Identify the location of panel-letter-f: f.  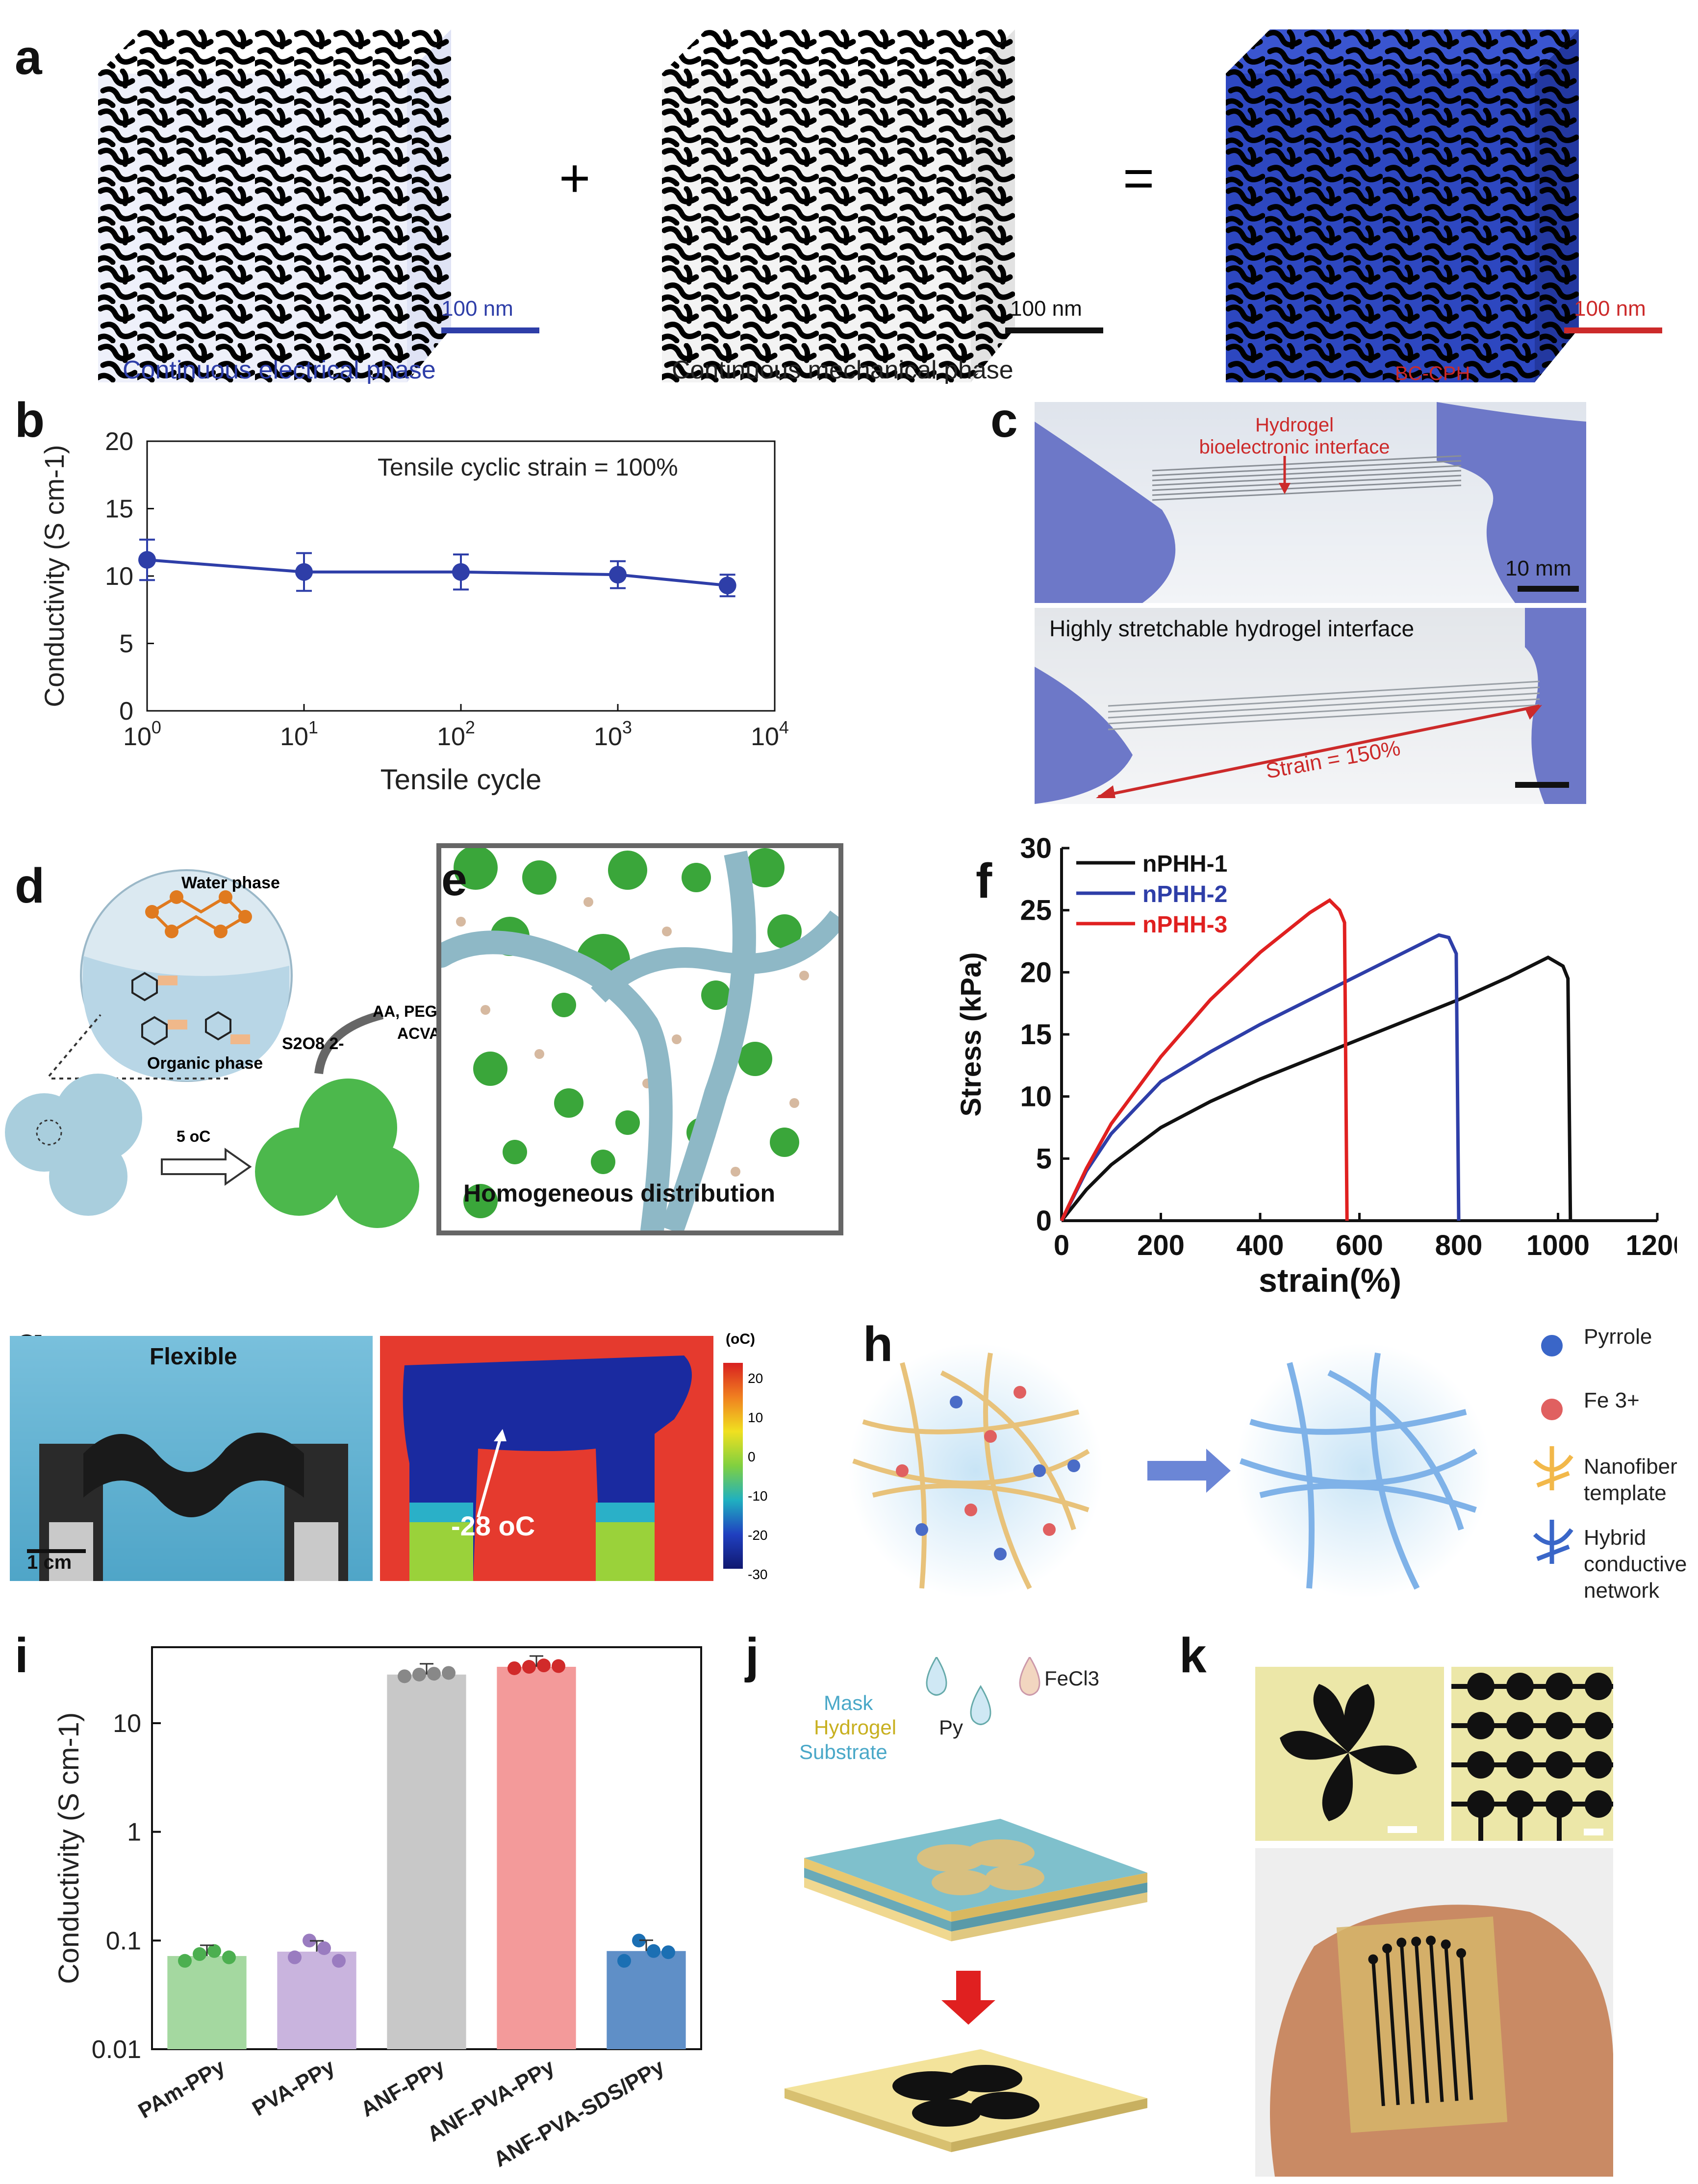
(984, 881).